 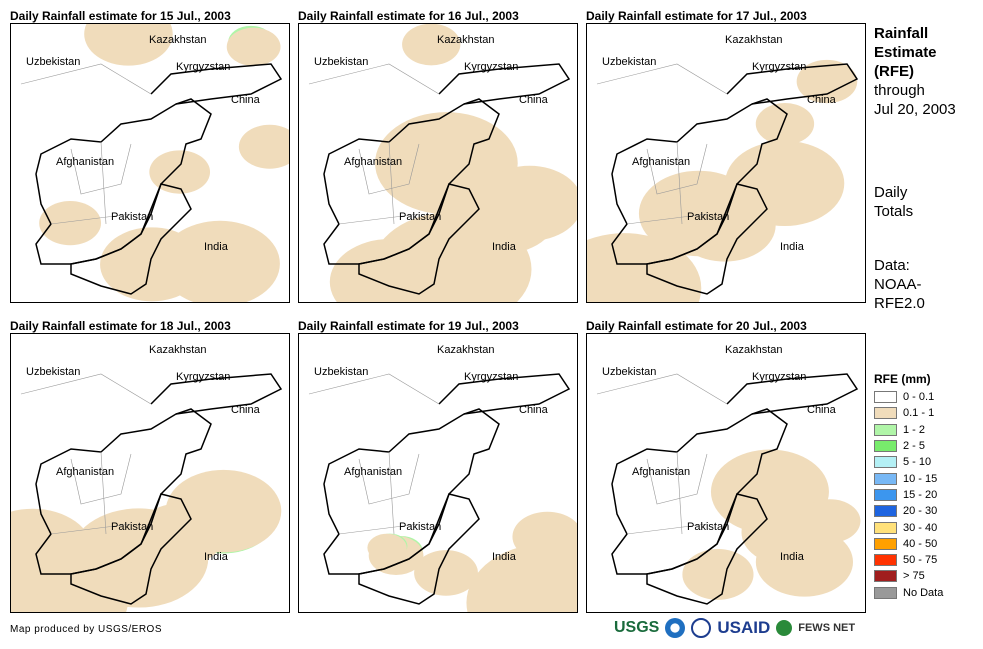 What do you see at coordinates (915, 109) in the screenshot?
I see `through-date: Jul 20, 2003` at bounding box center [915, 109].